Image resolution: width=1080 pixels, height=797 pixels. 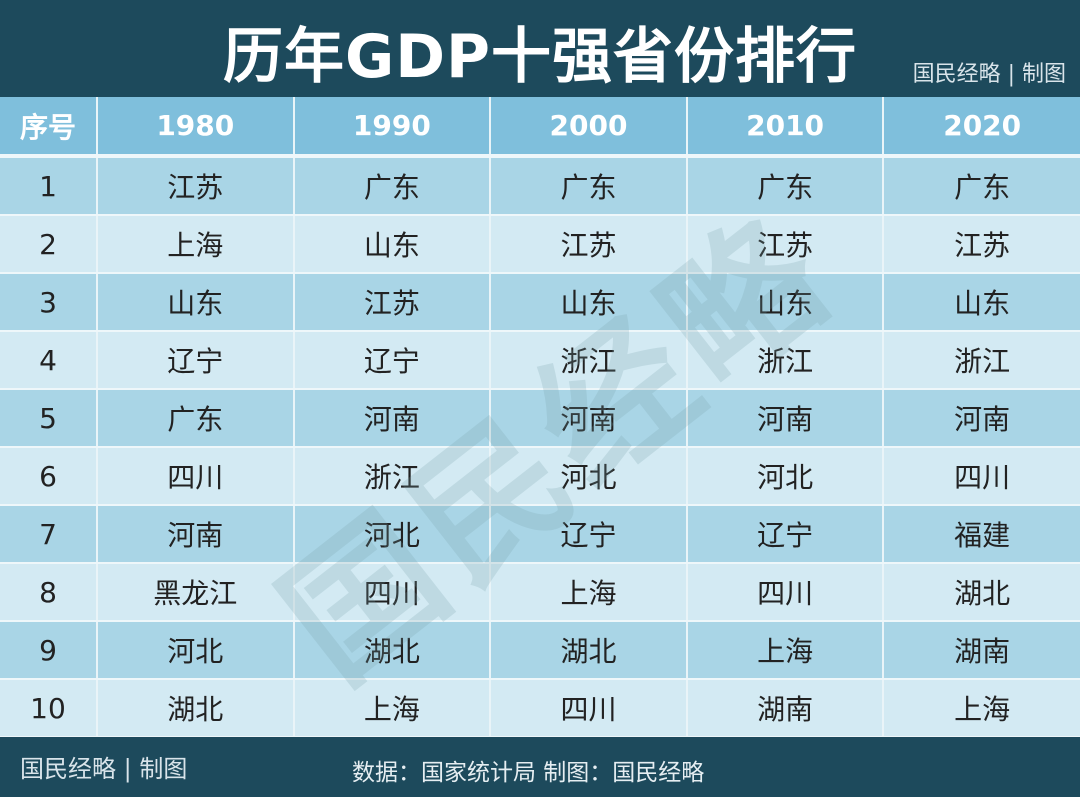 I want to click on column-header: 2020, so click(x=981, y=127).